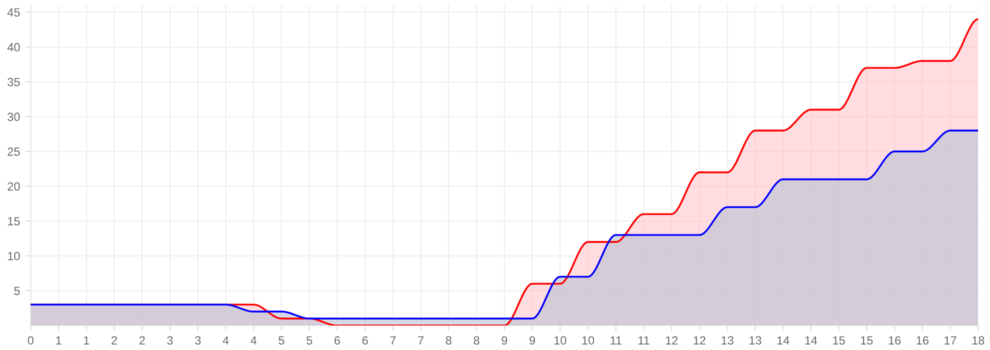 This screenshot has width=990, height=350. What do you see at coordinates (14, 151) in the screenshot?
I see `y-tick-label: 25` at bounding box center [14, 151].